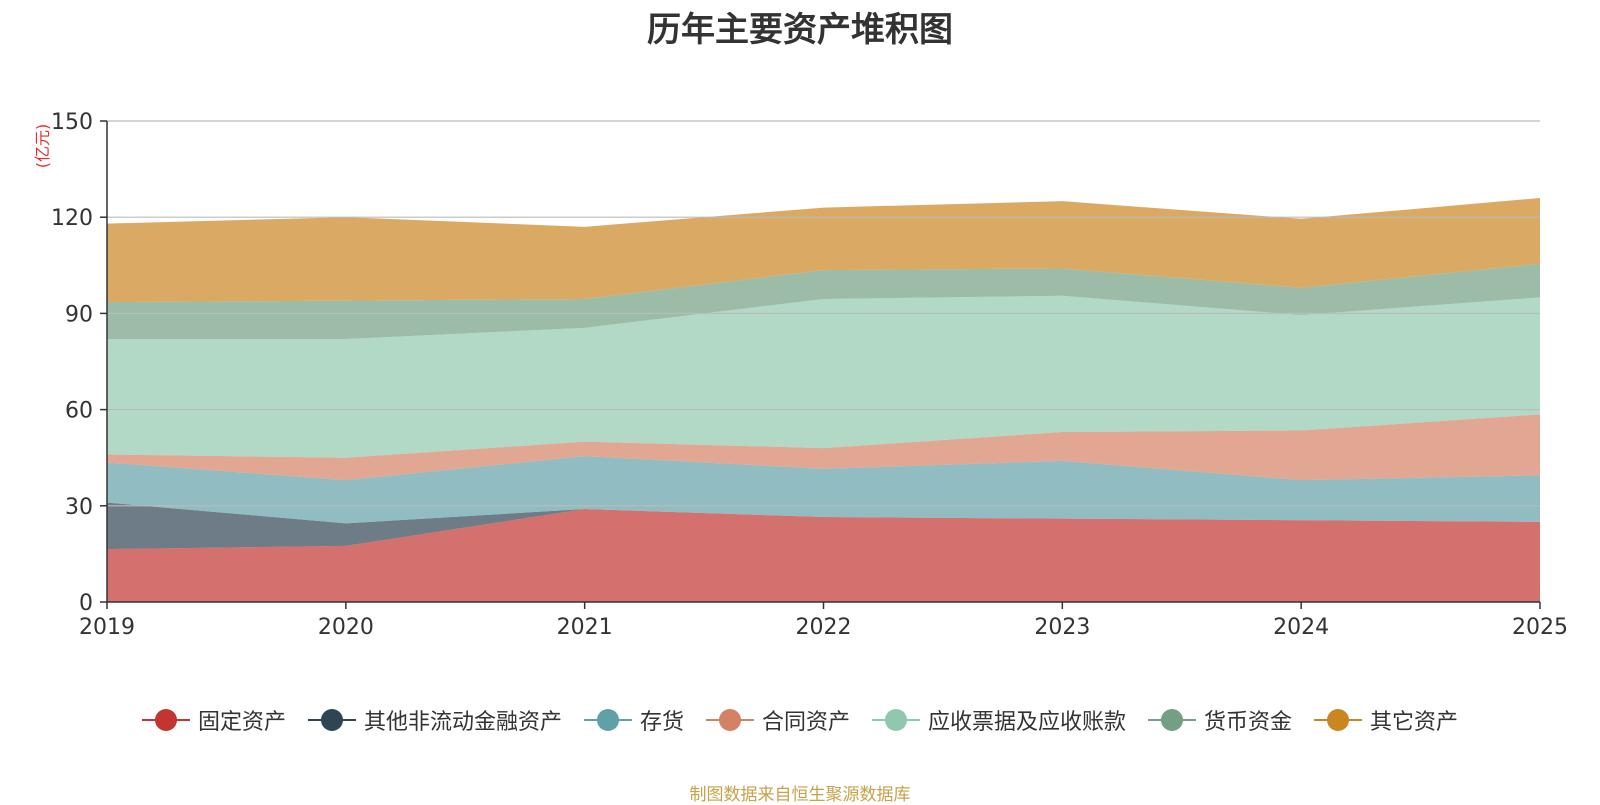 The height and width of the screenshot is (805, 1600). I want to click on y-tick-label: 150, so click(72, 122).